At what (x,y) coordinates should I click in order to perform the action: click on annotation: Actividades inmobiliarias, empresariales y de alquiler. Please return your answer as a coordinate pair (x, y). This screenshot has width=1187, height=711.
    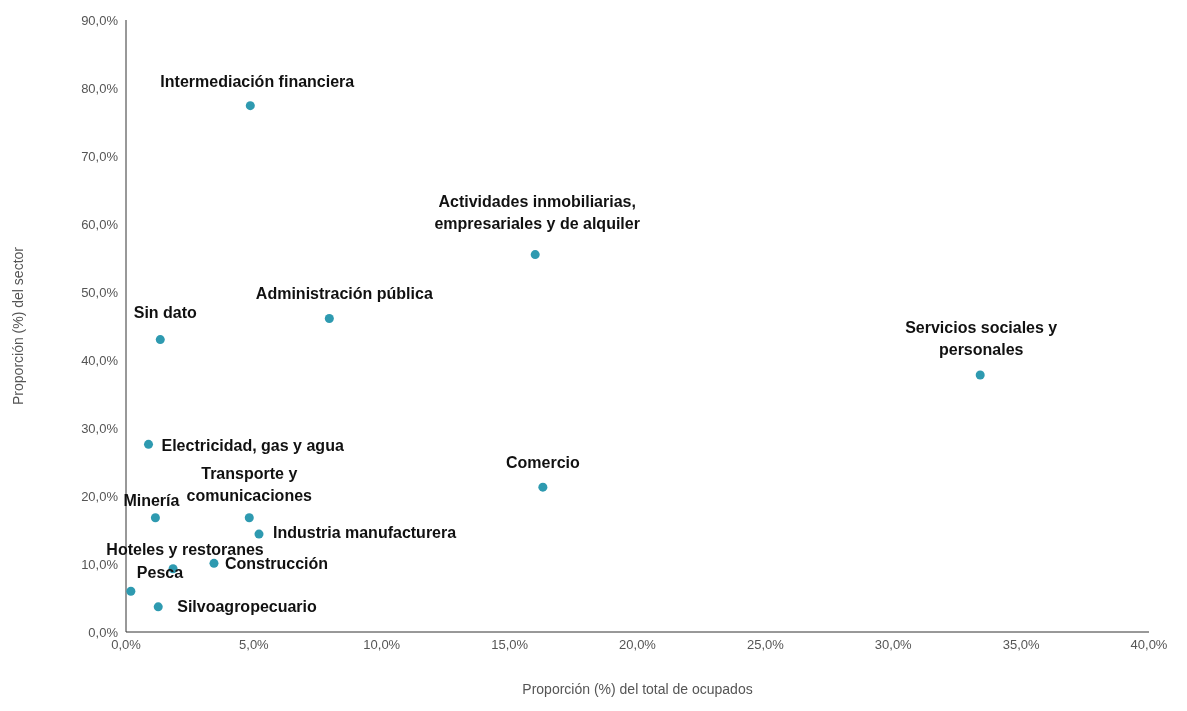
    Looking at the image, I should click on (537, 212).